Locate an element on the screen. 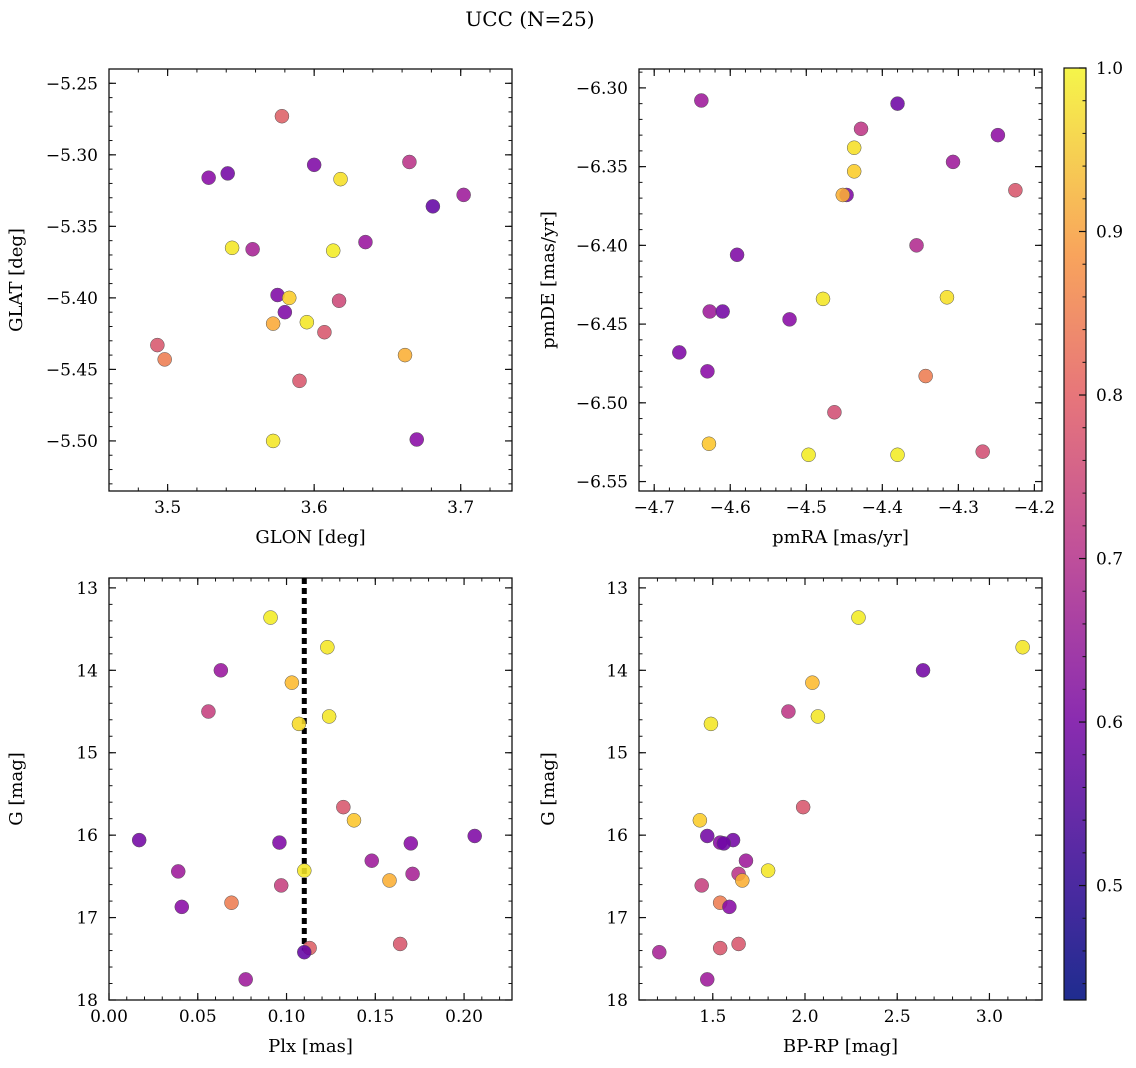  colorbar-tick-label: 0.6 is located at coordinates (1109, 723).